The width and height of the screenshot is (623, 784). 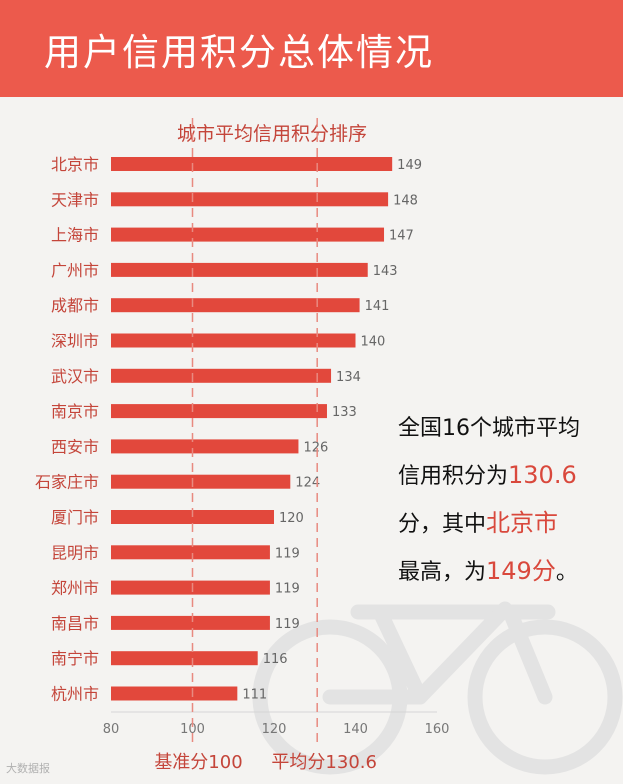 What do you see at coordinates (75, 623) in the screenshot?
I see `category-label: 南昌市` at bounding box center [75, 623].